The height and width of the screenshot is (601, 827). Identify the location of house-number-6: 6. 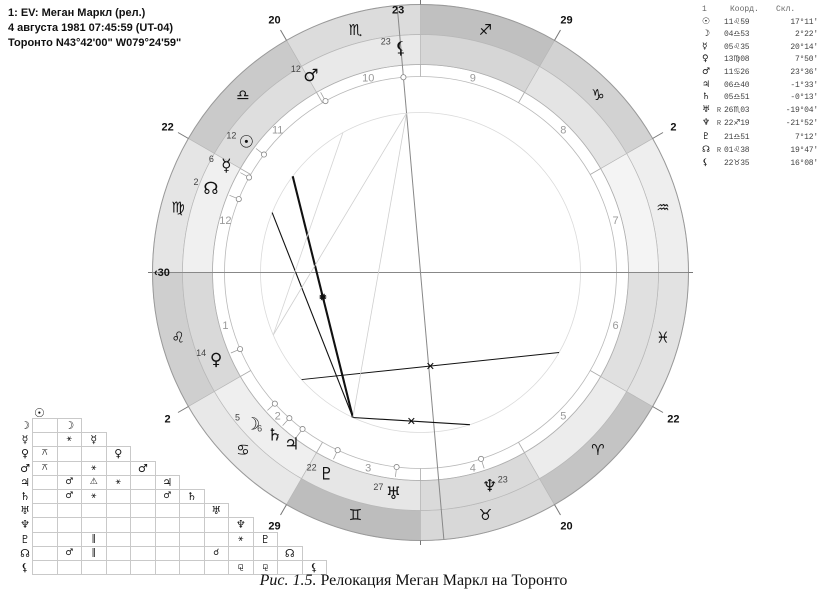
(616, 326).